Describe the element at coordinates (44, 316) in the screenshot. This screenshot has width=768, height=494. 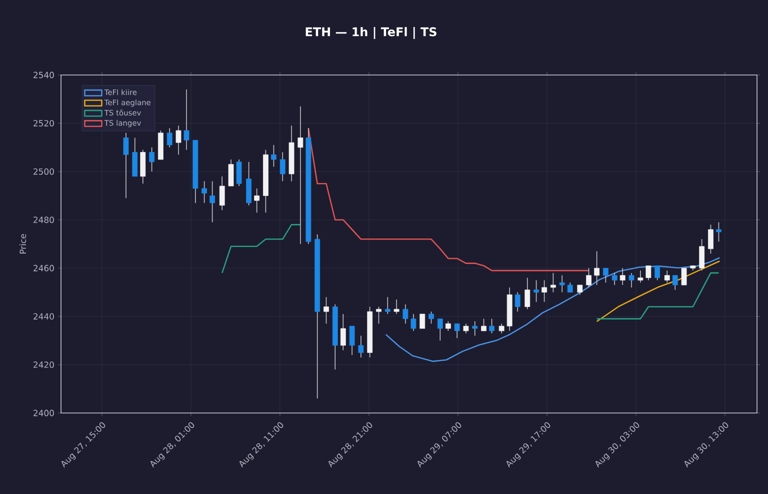
I see `y-tick-label: 2440` at that location.